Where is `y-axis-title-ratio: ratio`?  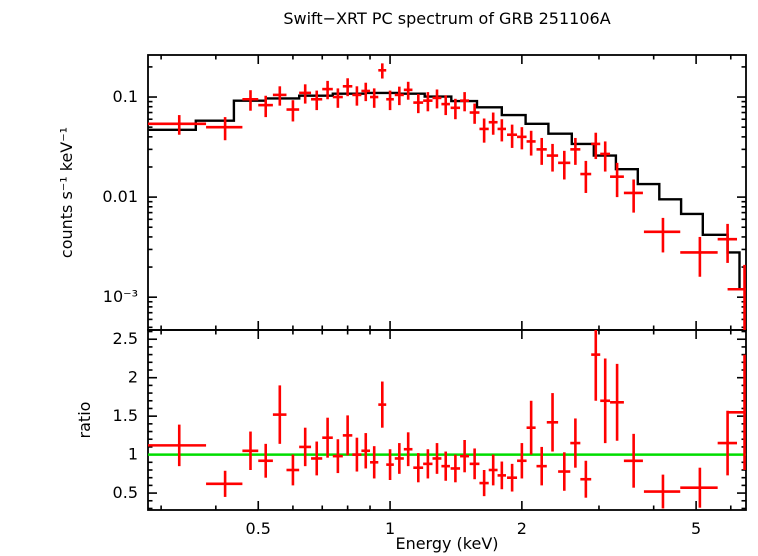 y-axis-title-ratio: ratio is located at coordinates (84, 420).